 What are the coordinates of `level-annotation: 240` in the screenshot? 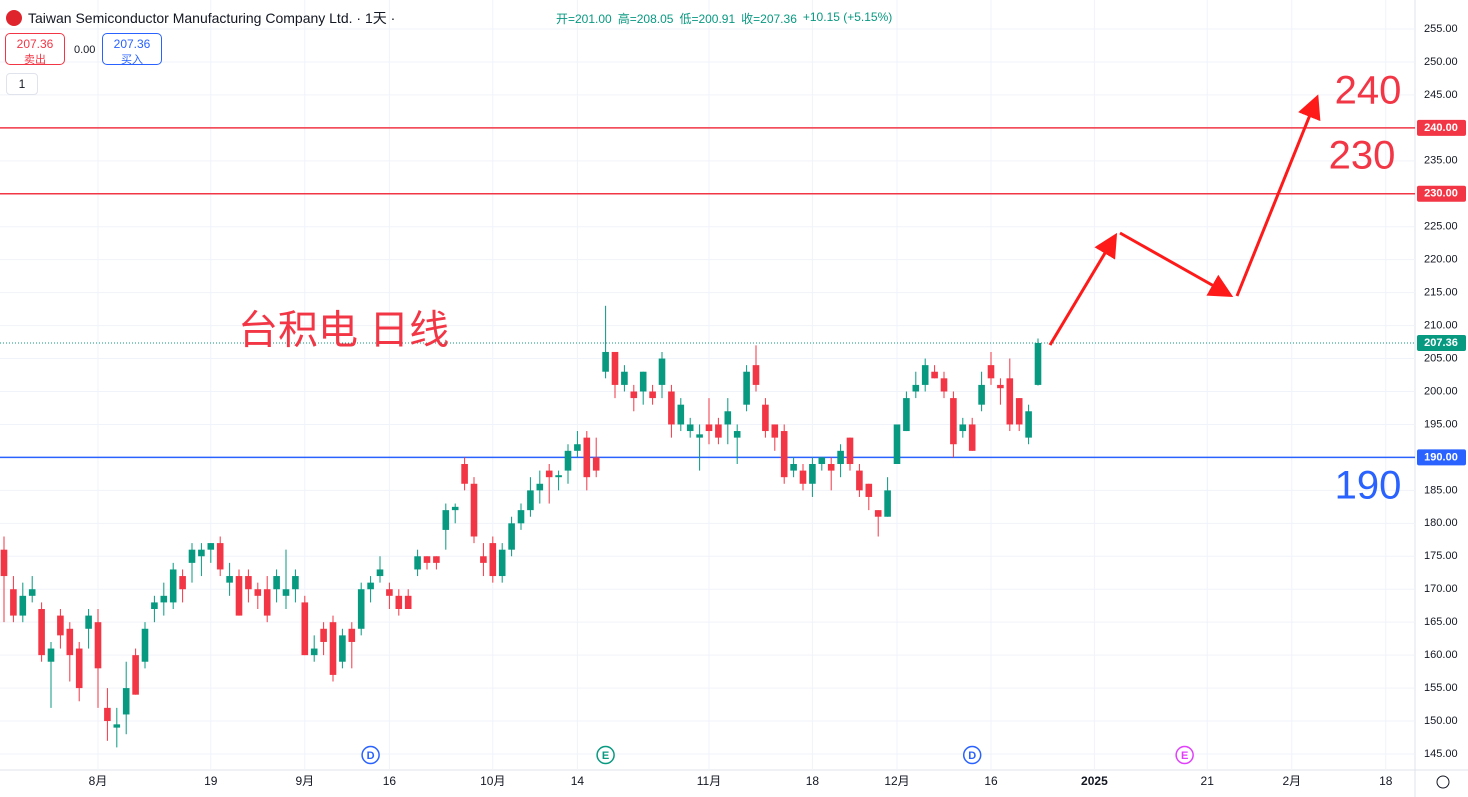 It's located at (1368, 91).